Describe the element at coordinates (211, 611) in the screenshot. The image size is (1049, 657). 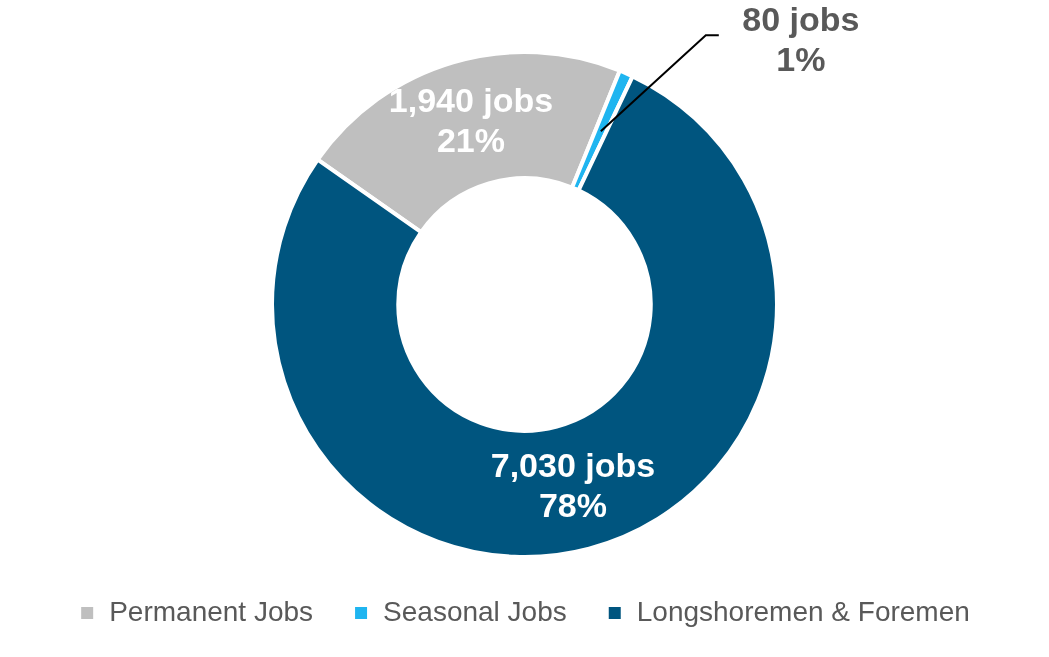
I see `legend-label: Permanent Jobs` at that location.